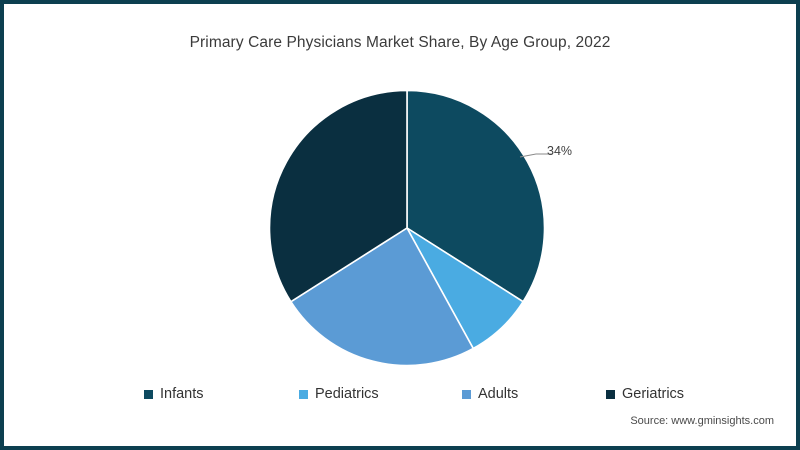  I want to click on legend-item-infants: Infants, so click(174, 394).